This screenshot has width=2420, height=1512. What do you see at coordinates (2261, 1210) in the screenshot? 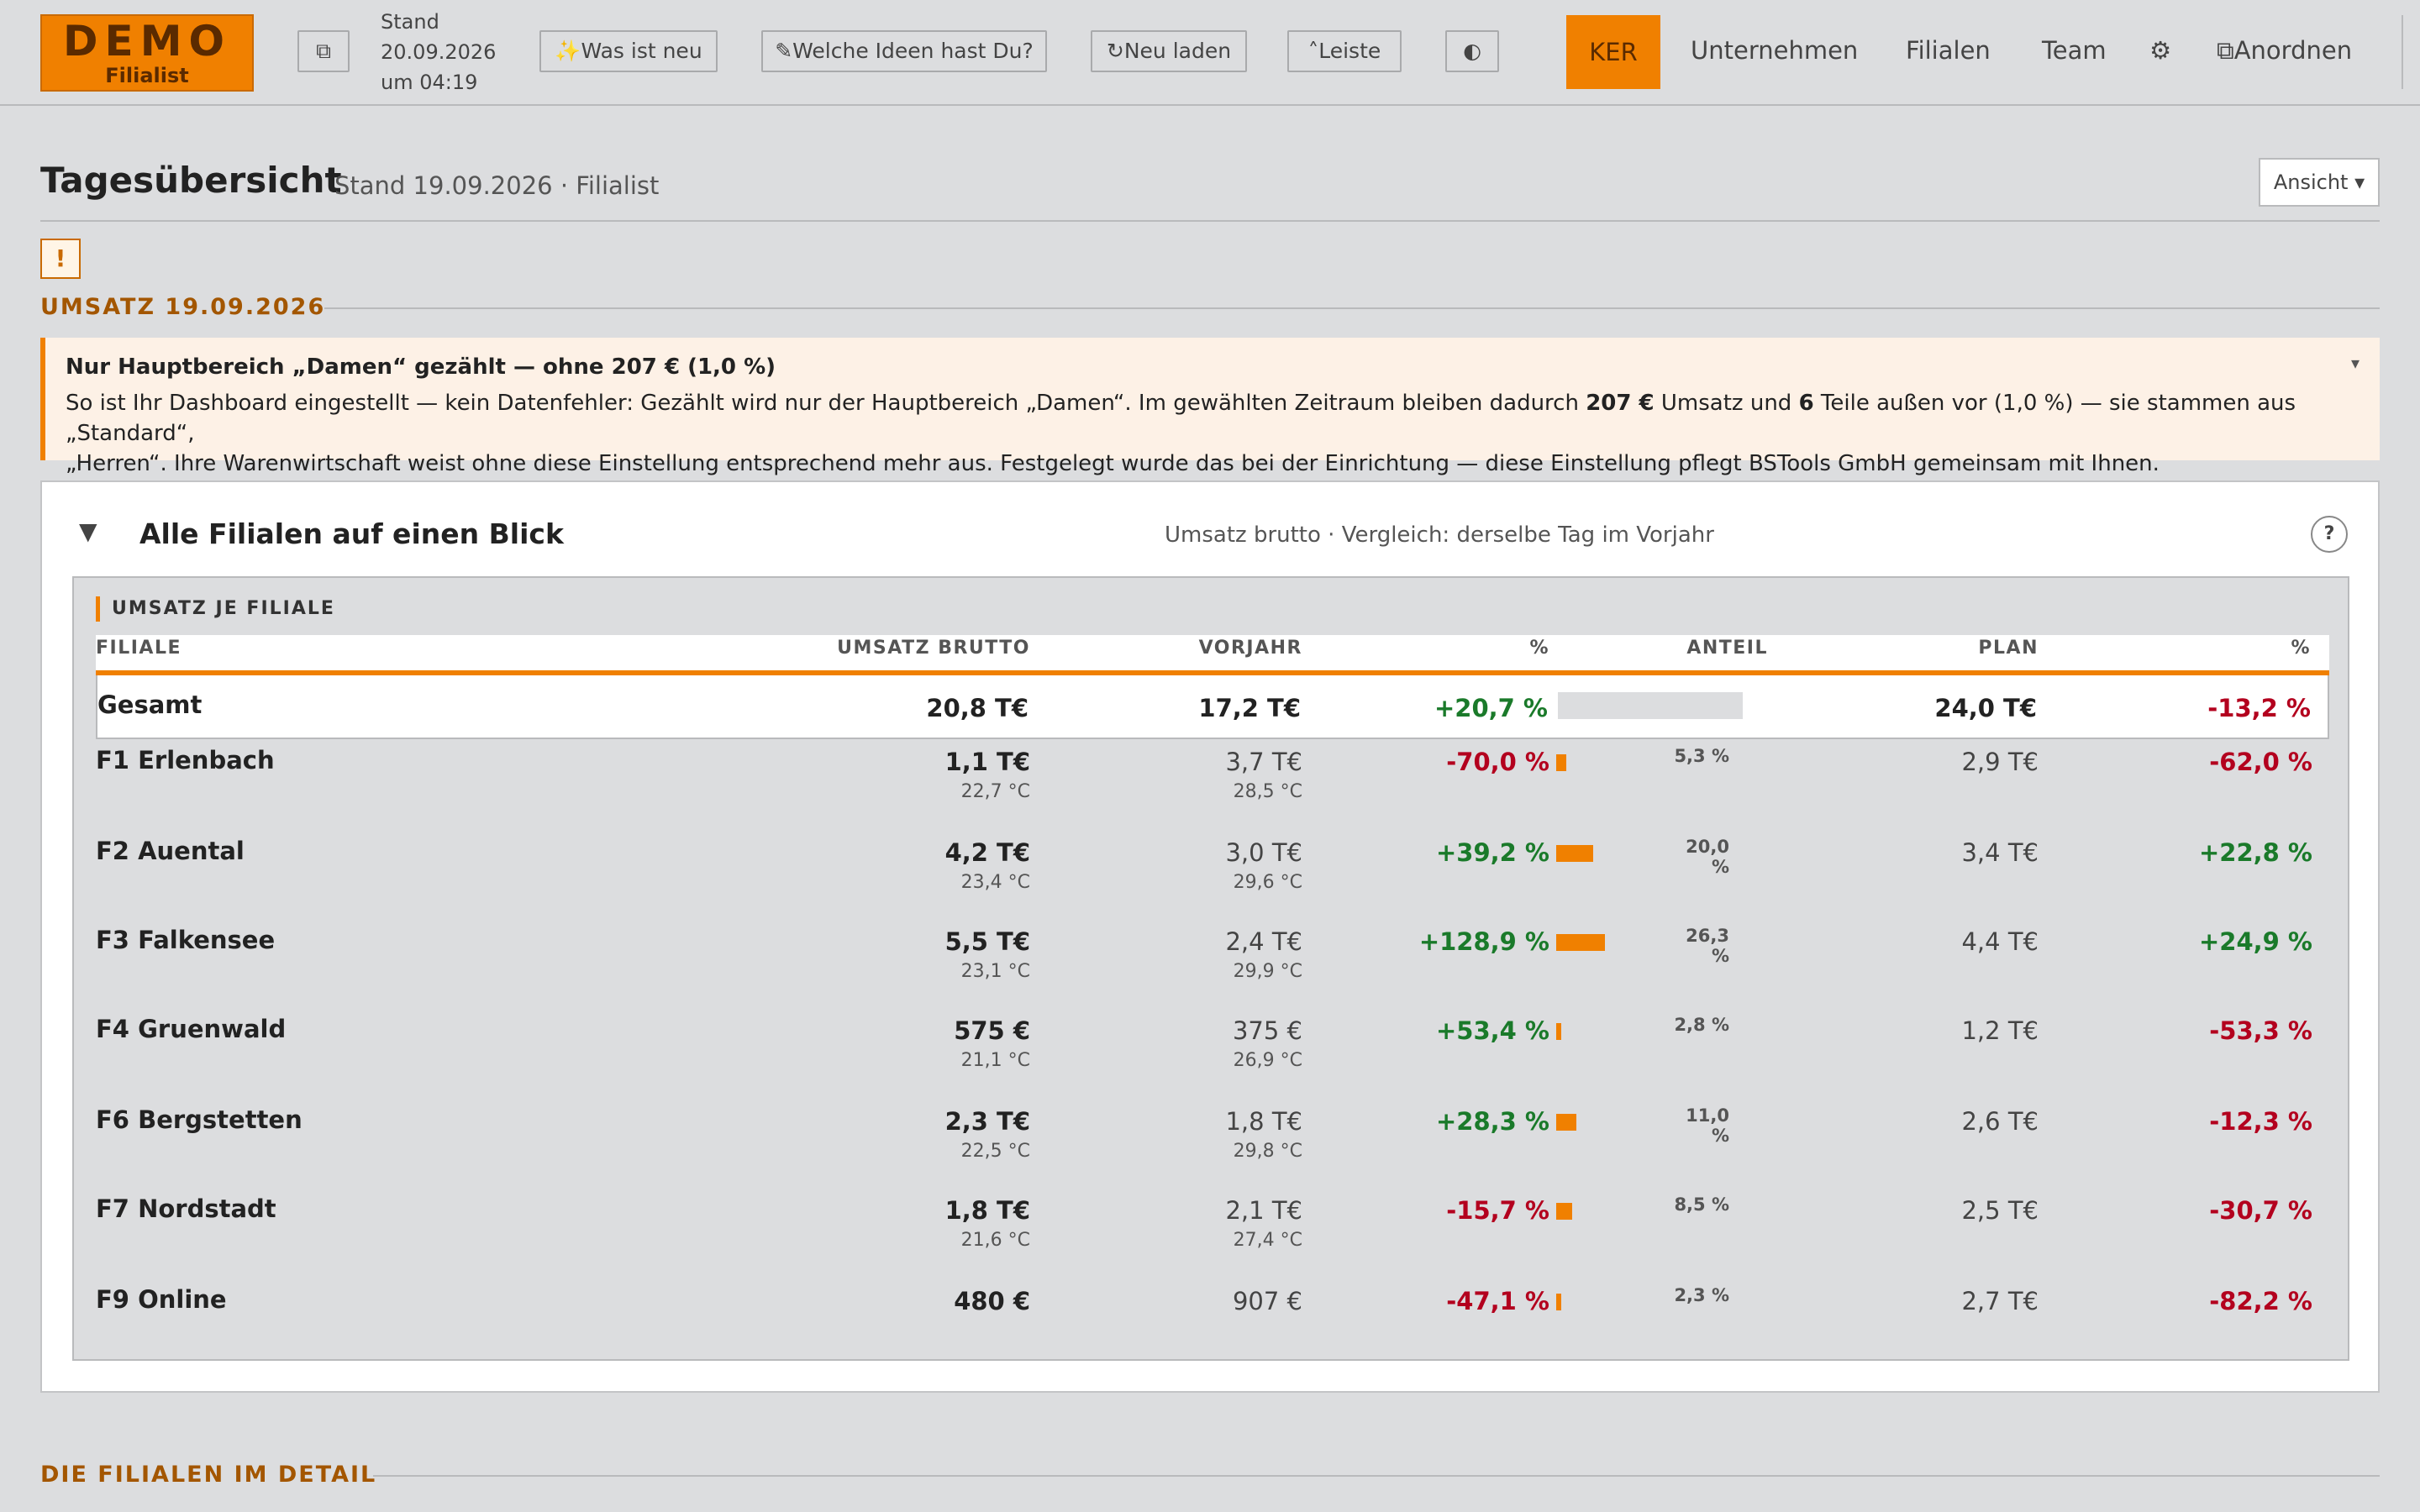
I see `branch-plan-pct: -30,7 %` at bounding box center [2261, 1210].